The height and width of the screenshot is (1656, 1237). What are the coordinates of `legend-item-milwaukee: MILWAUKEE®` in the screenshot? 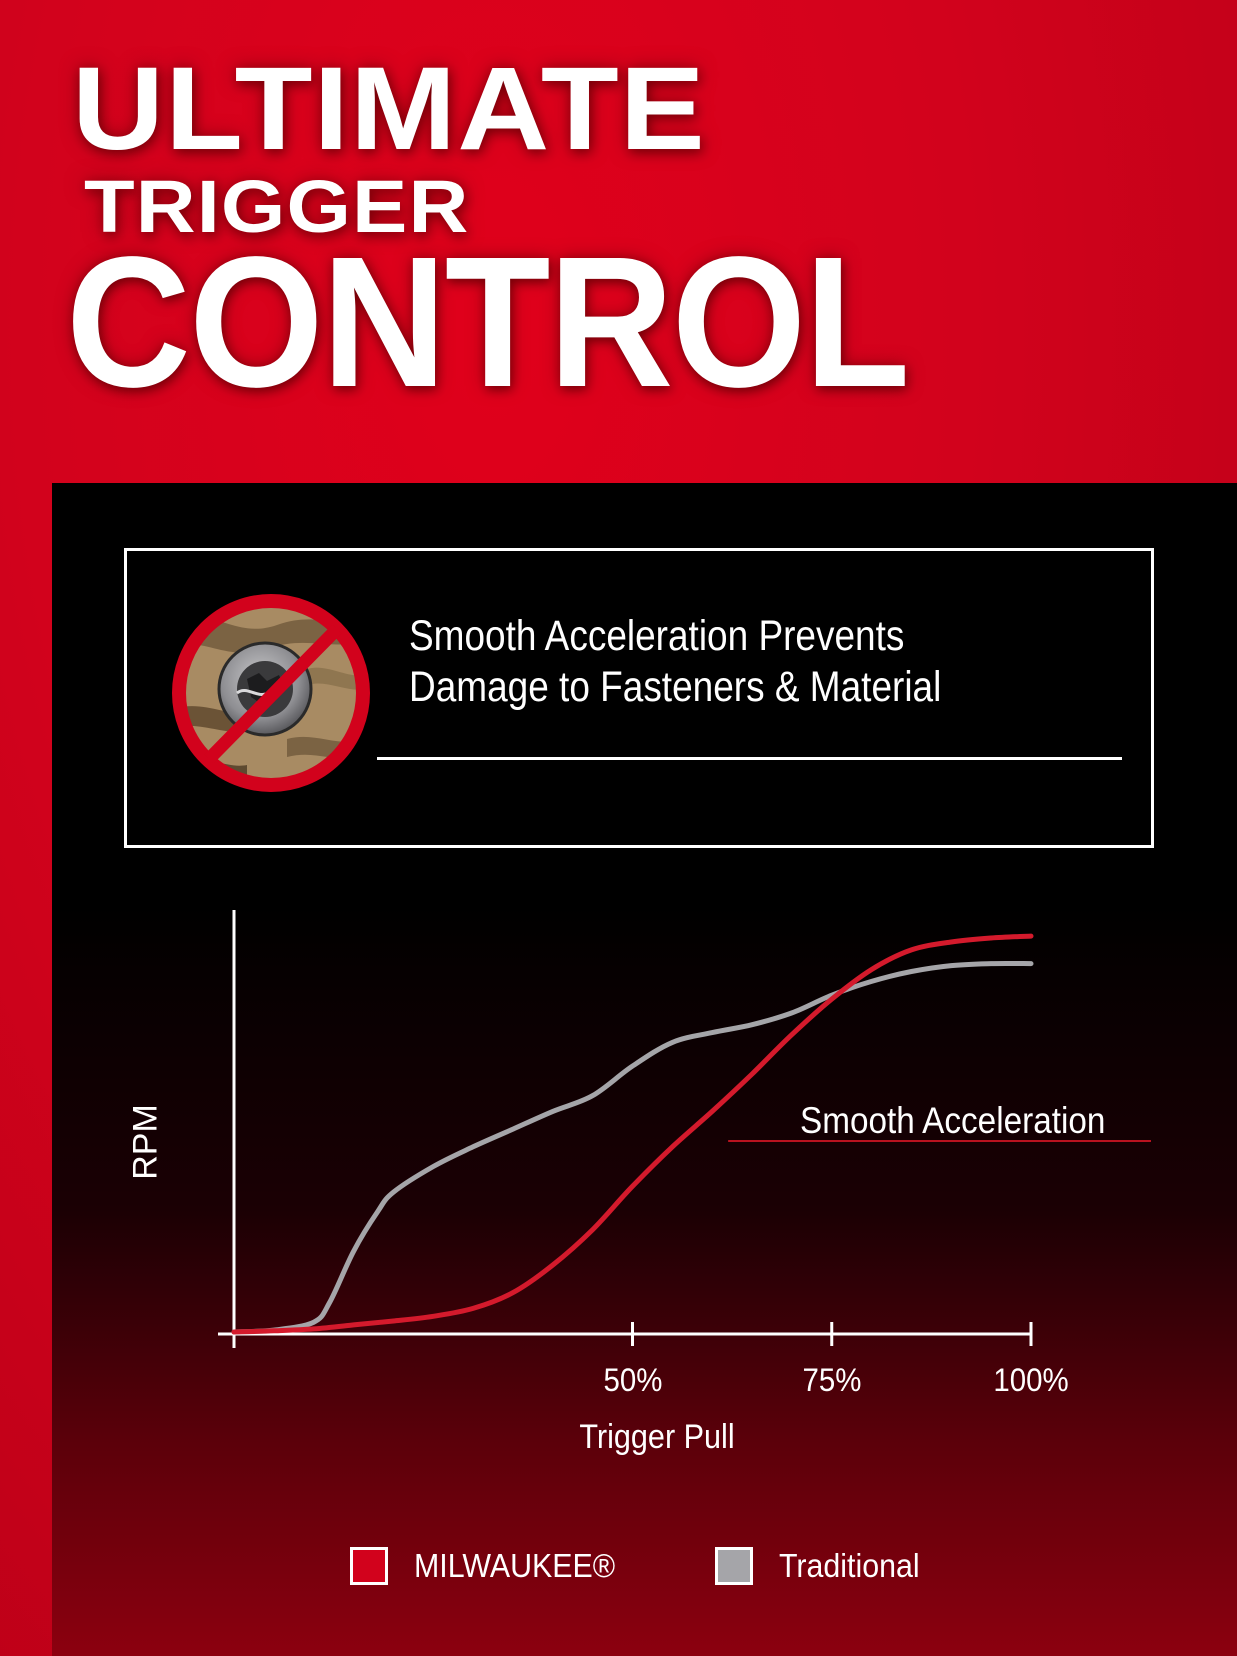 It's located at (491, 1566).